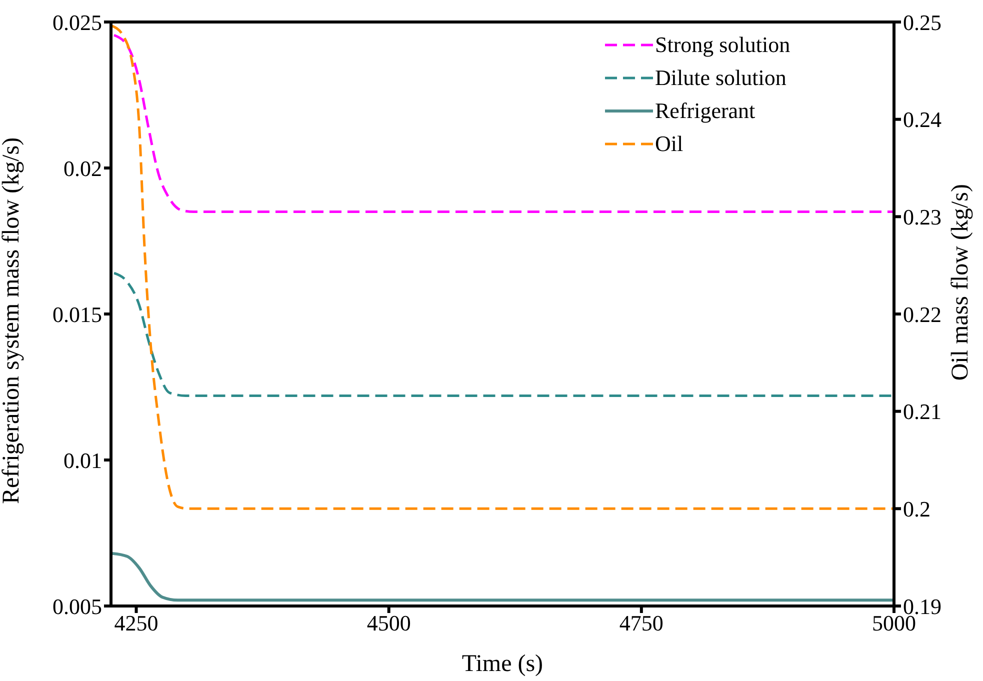  What do you see at coordinates (720, 78) in the screenshot?
I see `legend-label: Dilute solution` at bounding box center [720, 78].